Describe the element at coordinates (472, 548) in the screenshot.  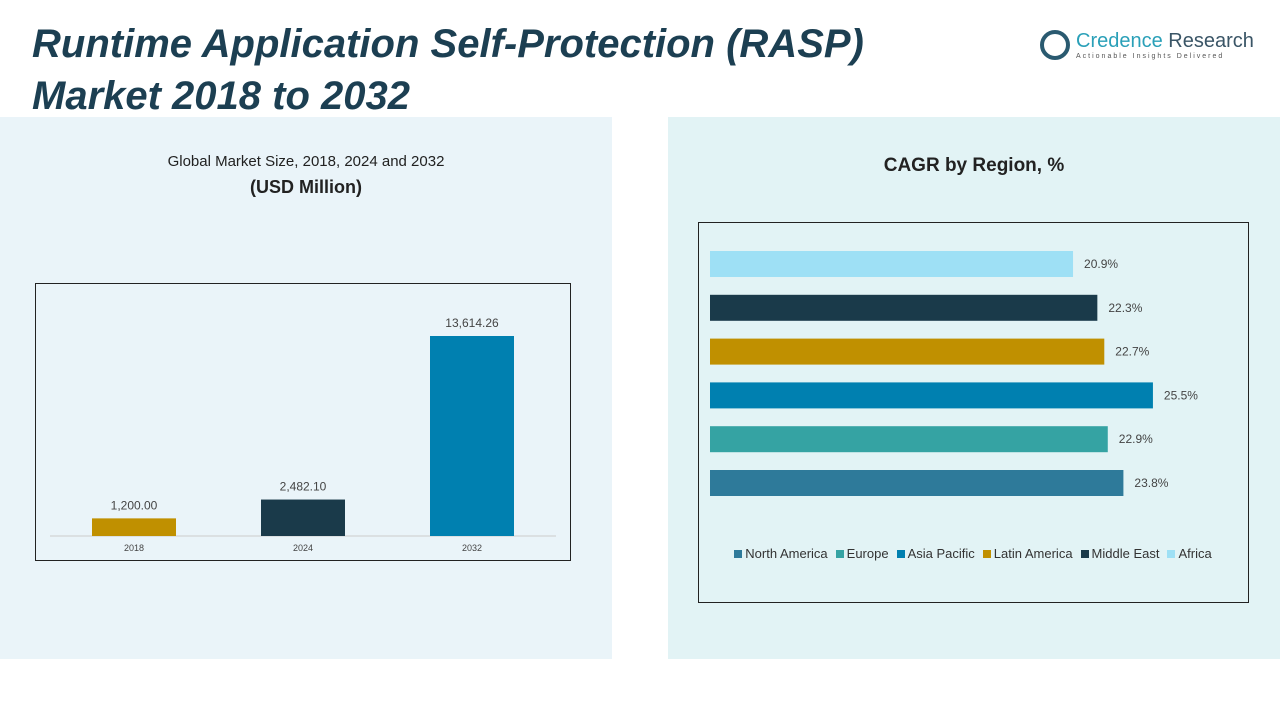
I see `tick-label: 2032` at that location.